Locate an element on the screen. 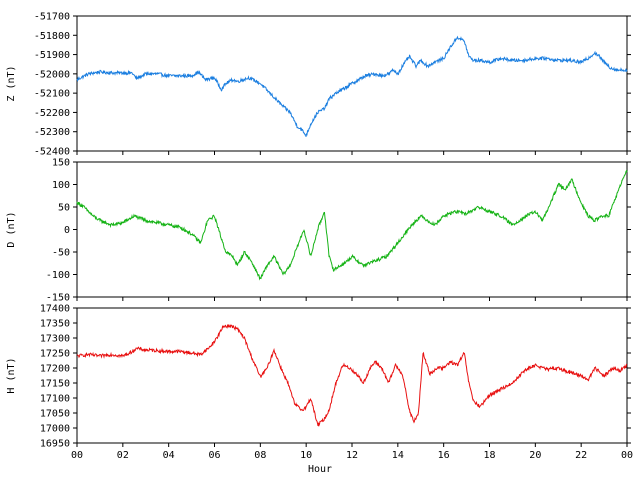 The image size is (640, 480). x-tick-label: 06 is located at coordinates (214, 455).